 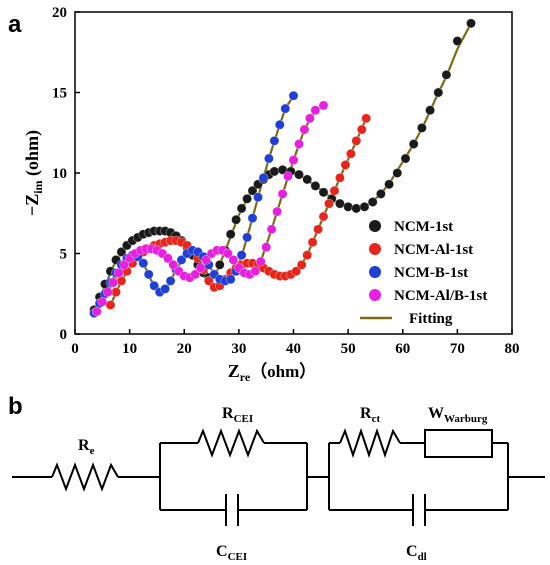 What do you see at coordinates (370, 415) in the screenshot?
I see `label-rct: Rct` at bounding box center [370, 415].